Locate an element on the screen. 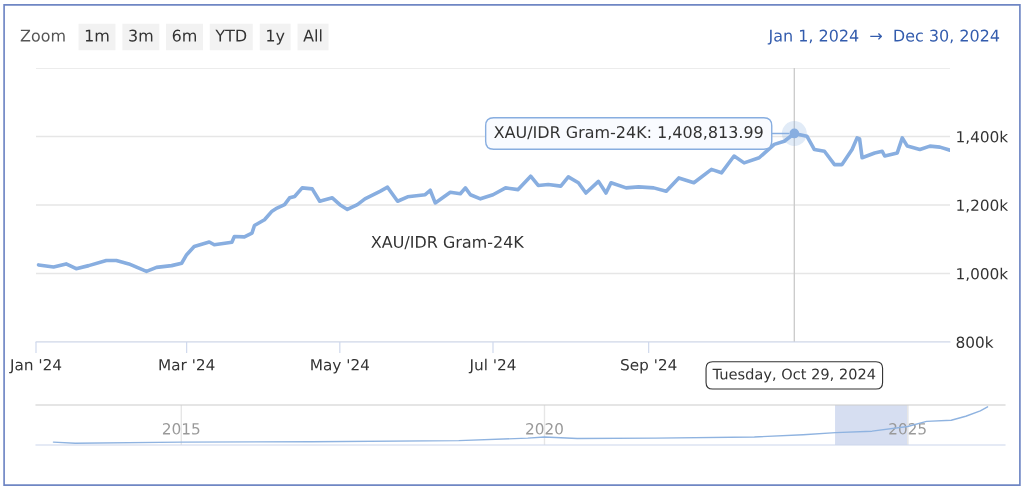 The height and width of the screenshot is (490, 1024). x-tick-label: 2015 is located at coordinates (181, 429).